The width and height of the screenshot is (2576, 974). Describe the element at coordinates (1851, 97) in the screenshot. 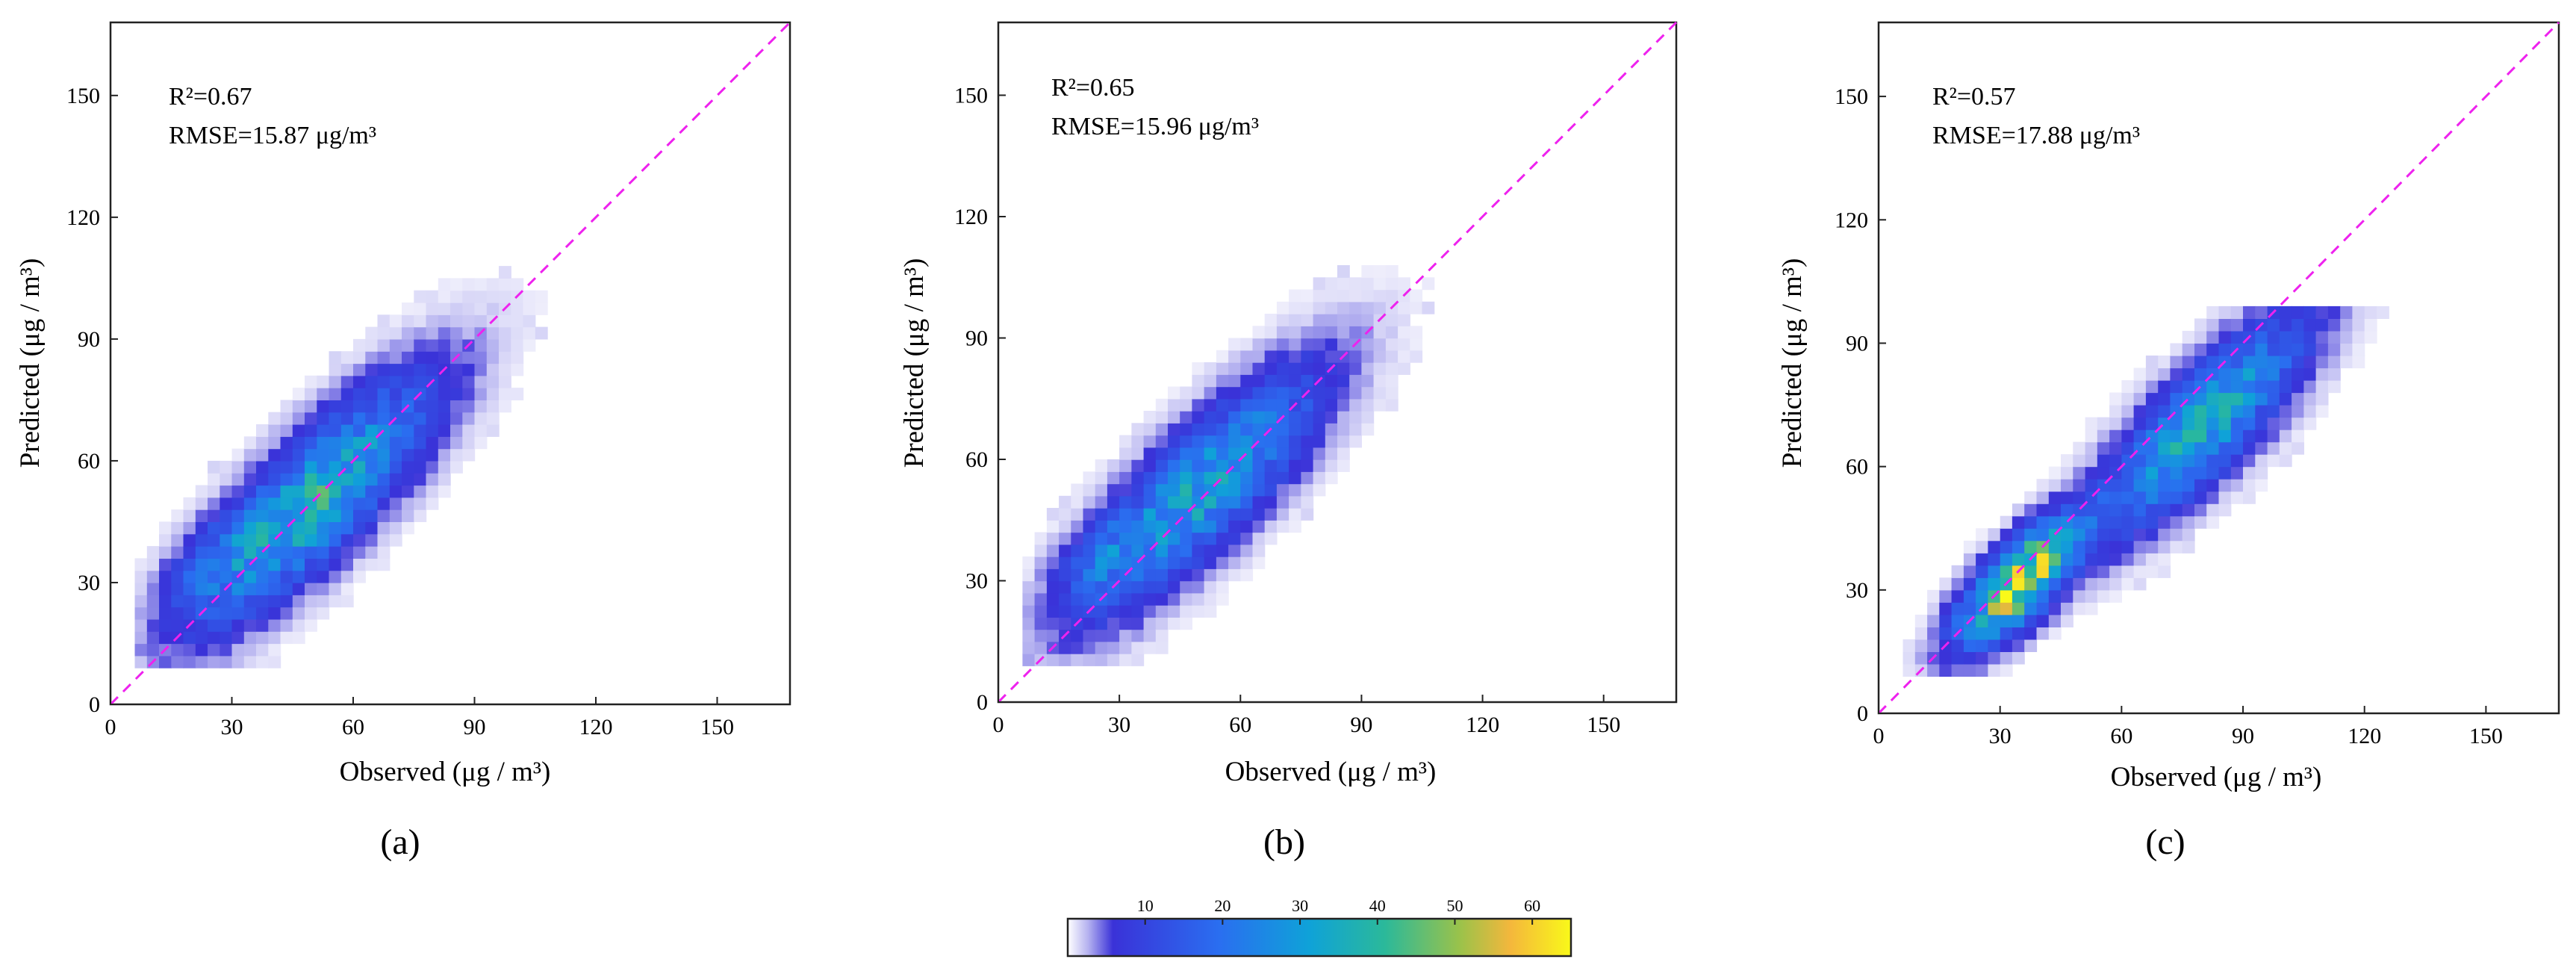

I see `y-tick-label: 150` at that location.